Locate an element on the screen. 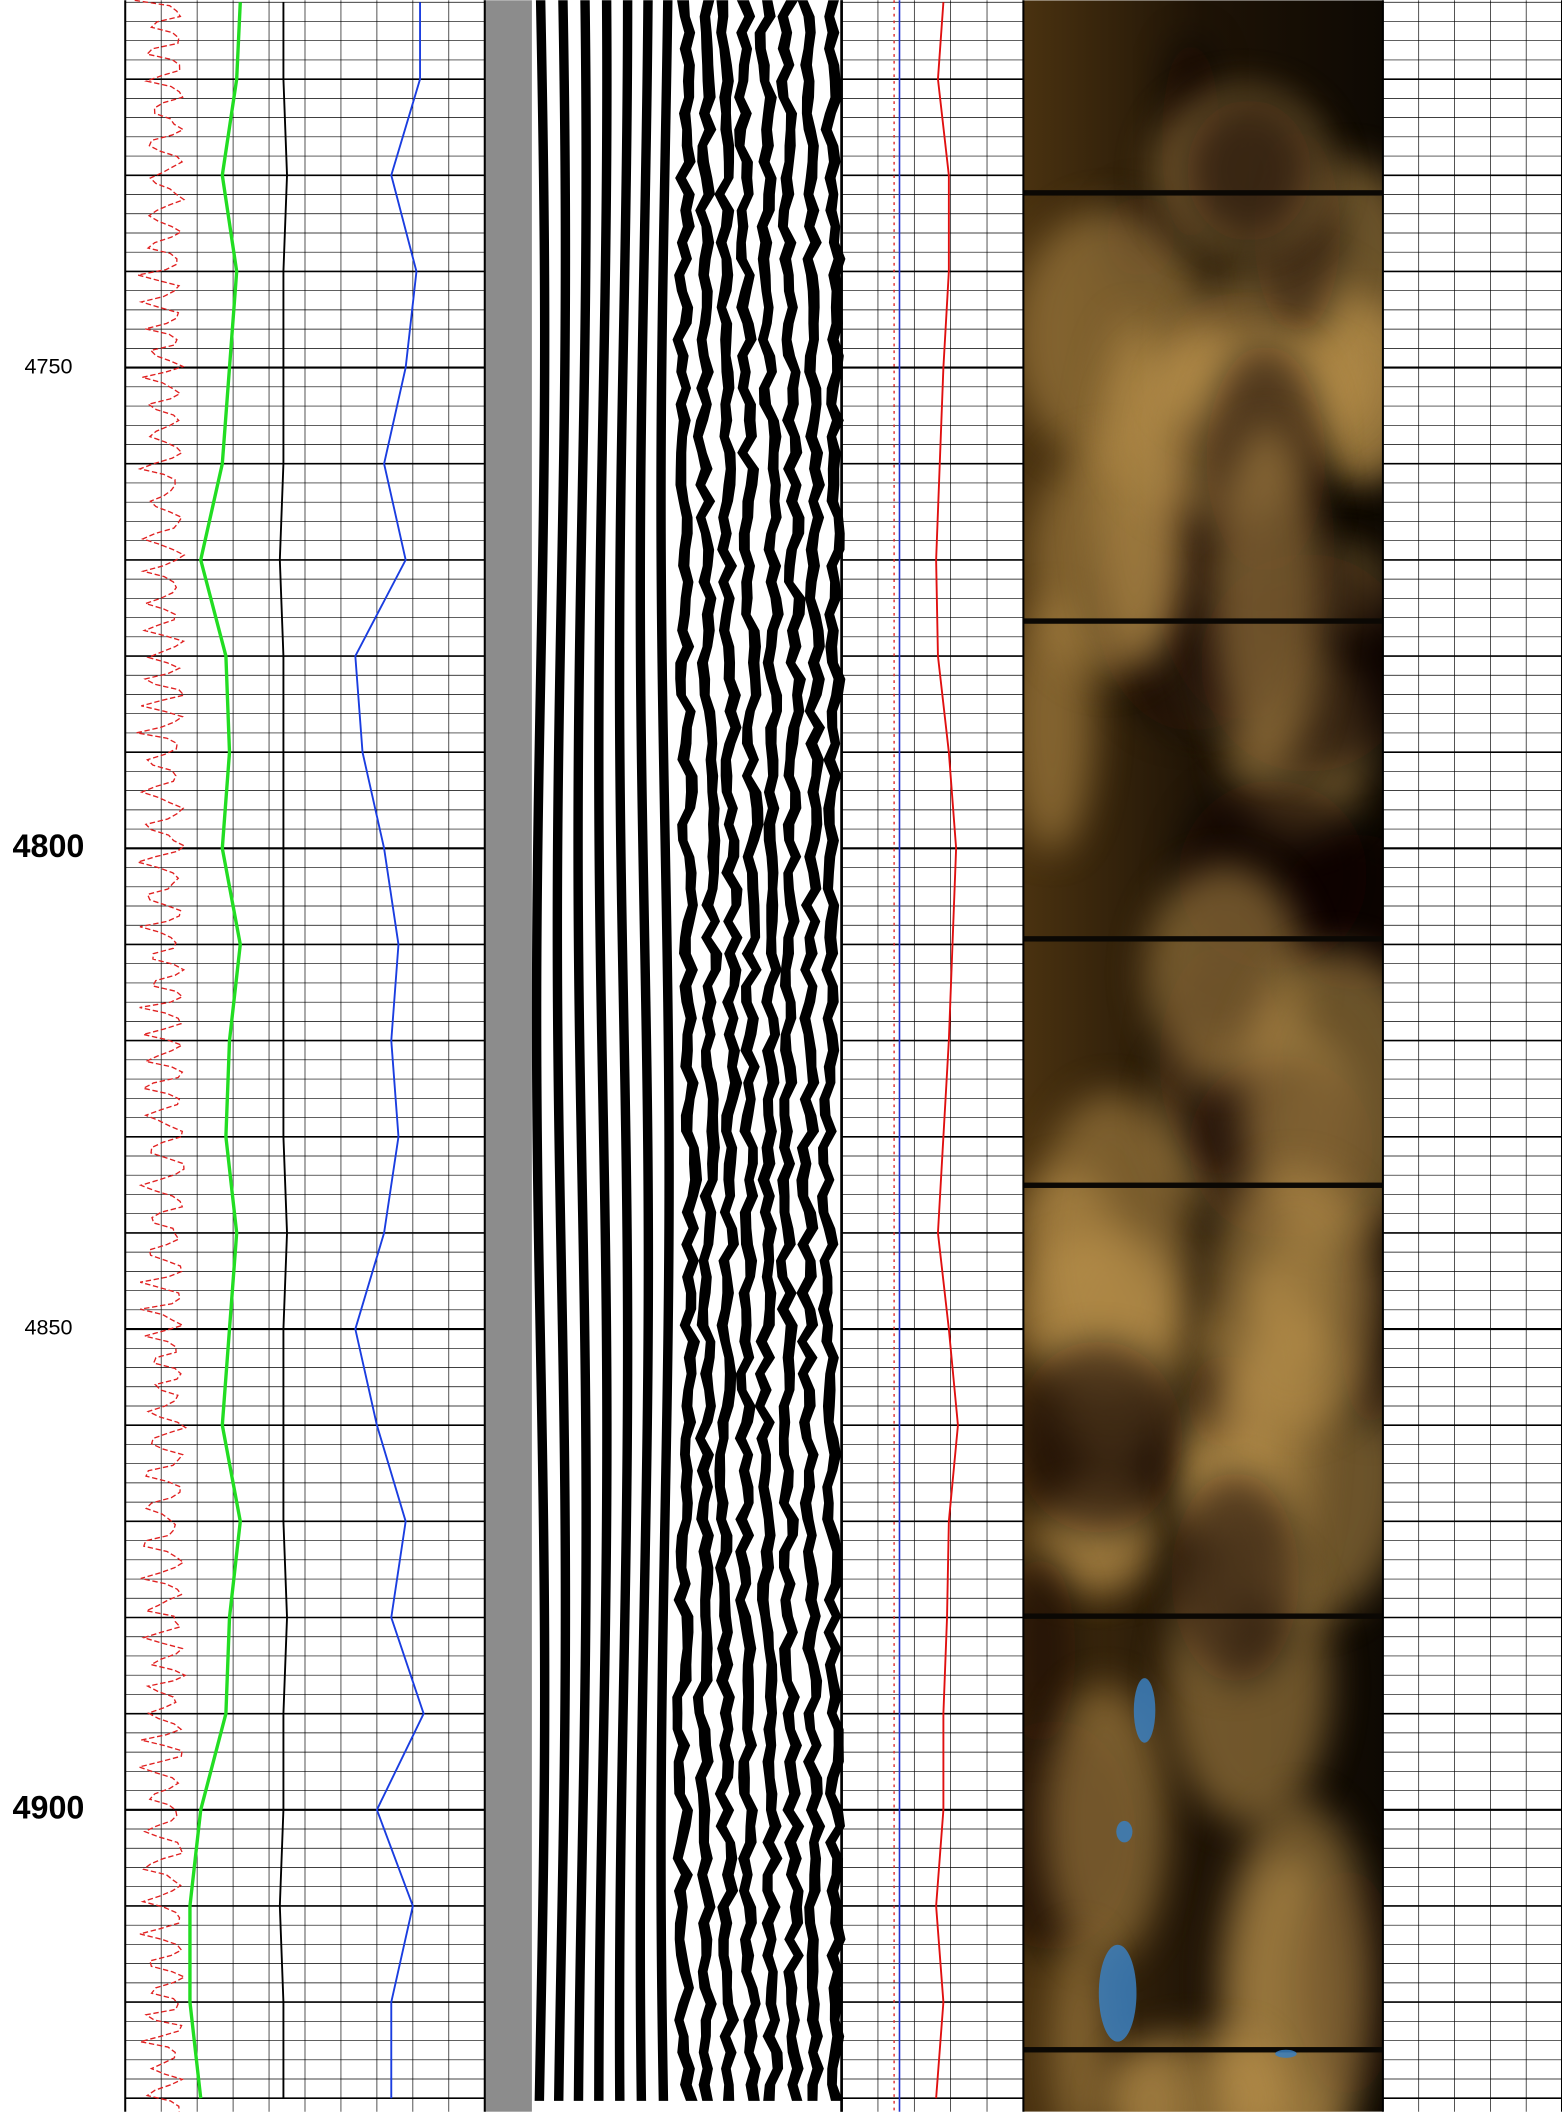 The height and width of the screenshot is (2112, 1562). depth-label: 4750 is located at coordinates (49, 366).